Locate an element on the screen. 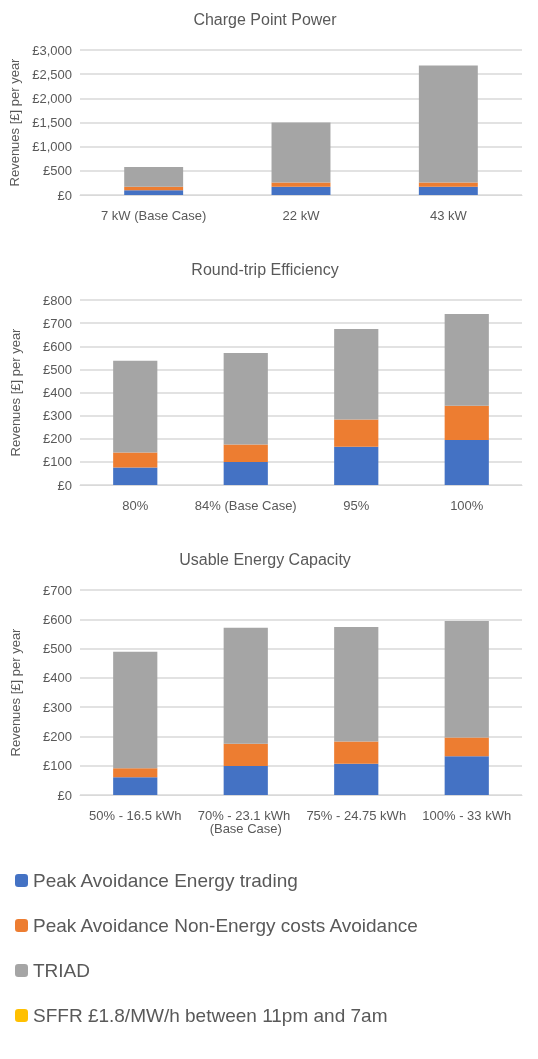 The image size is (538, 1059). x-tick-label: 84% (Base Case) is located at coordinates (245, 505).